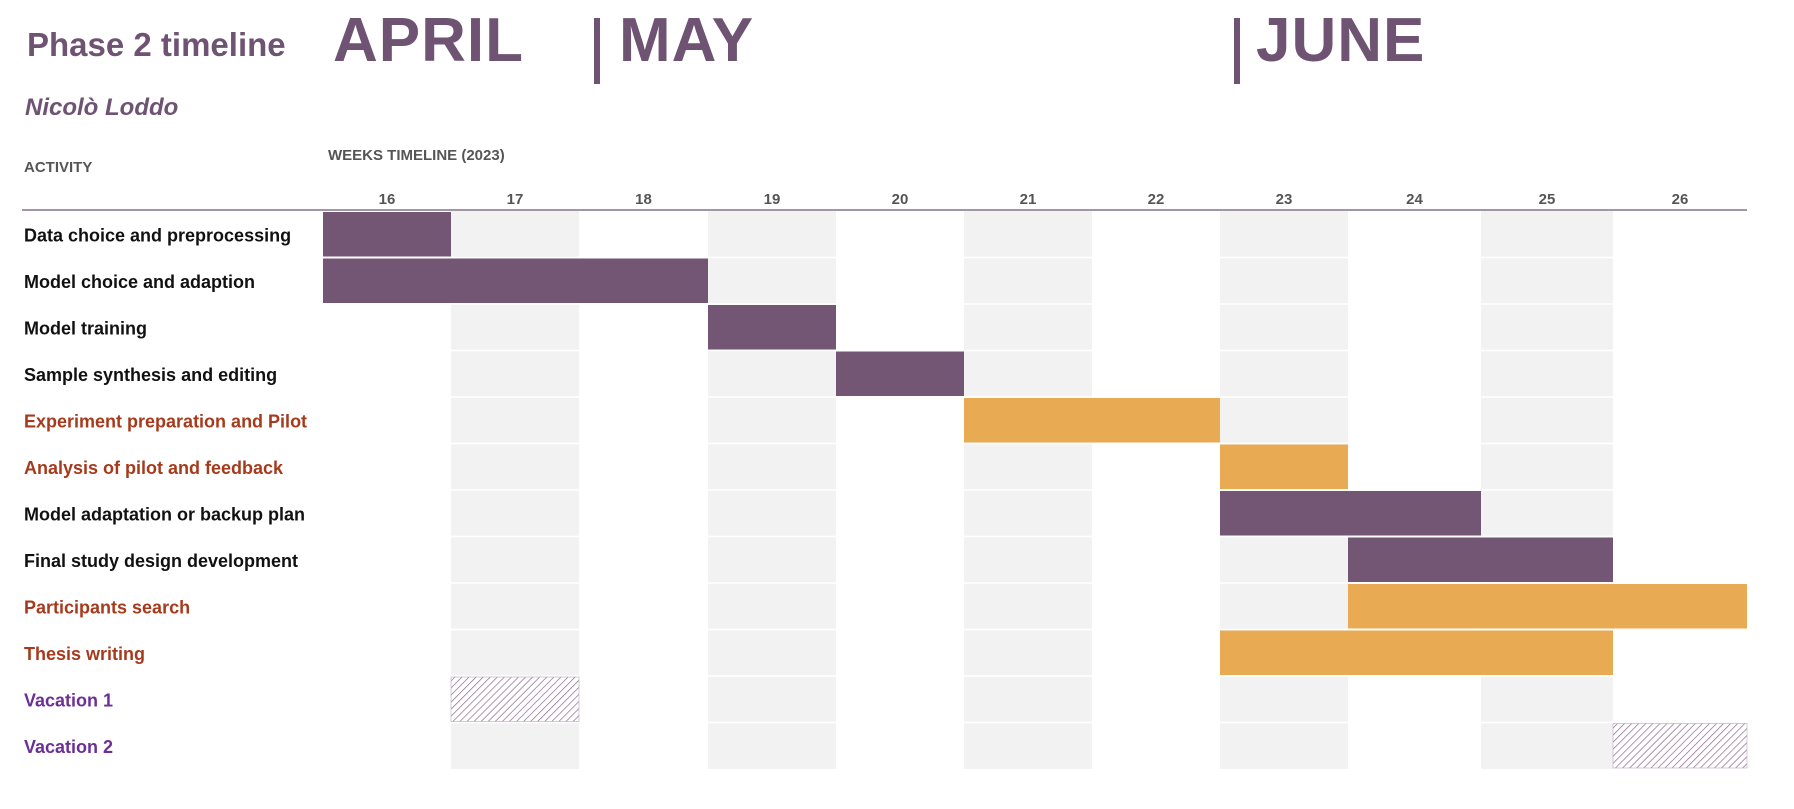 This screenshot has height=809, width=1794. Describe the element at coordinates (84, 654) in the screenshot. I see `activity-label-thesis-writing: Thesis writing` at that location.